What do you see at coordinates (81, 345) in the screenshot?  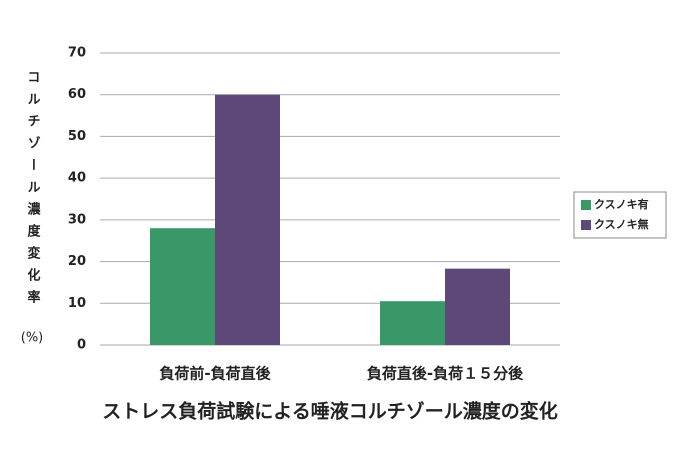 I see `y-tick-label: 0` at bounding box center [81, 345].